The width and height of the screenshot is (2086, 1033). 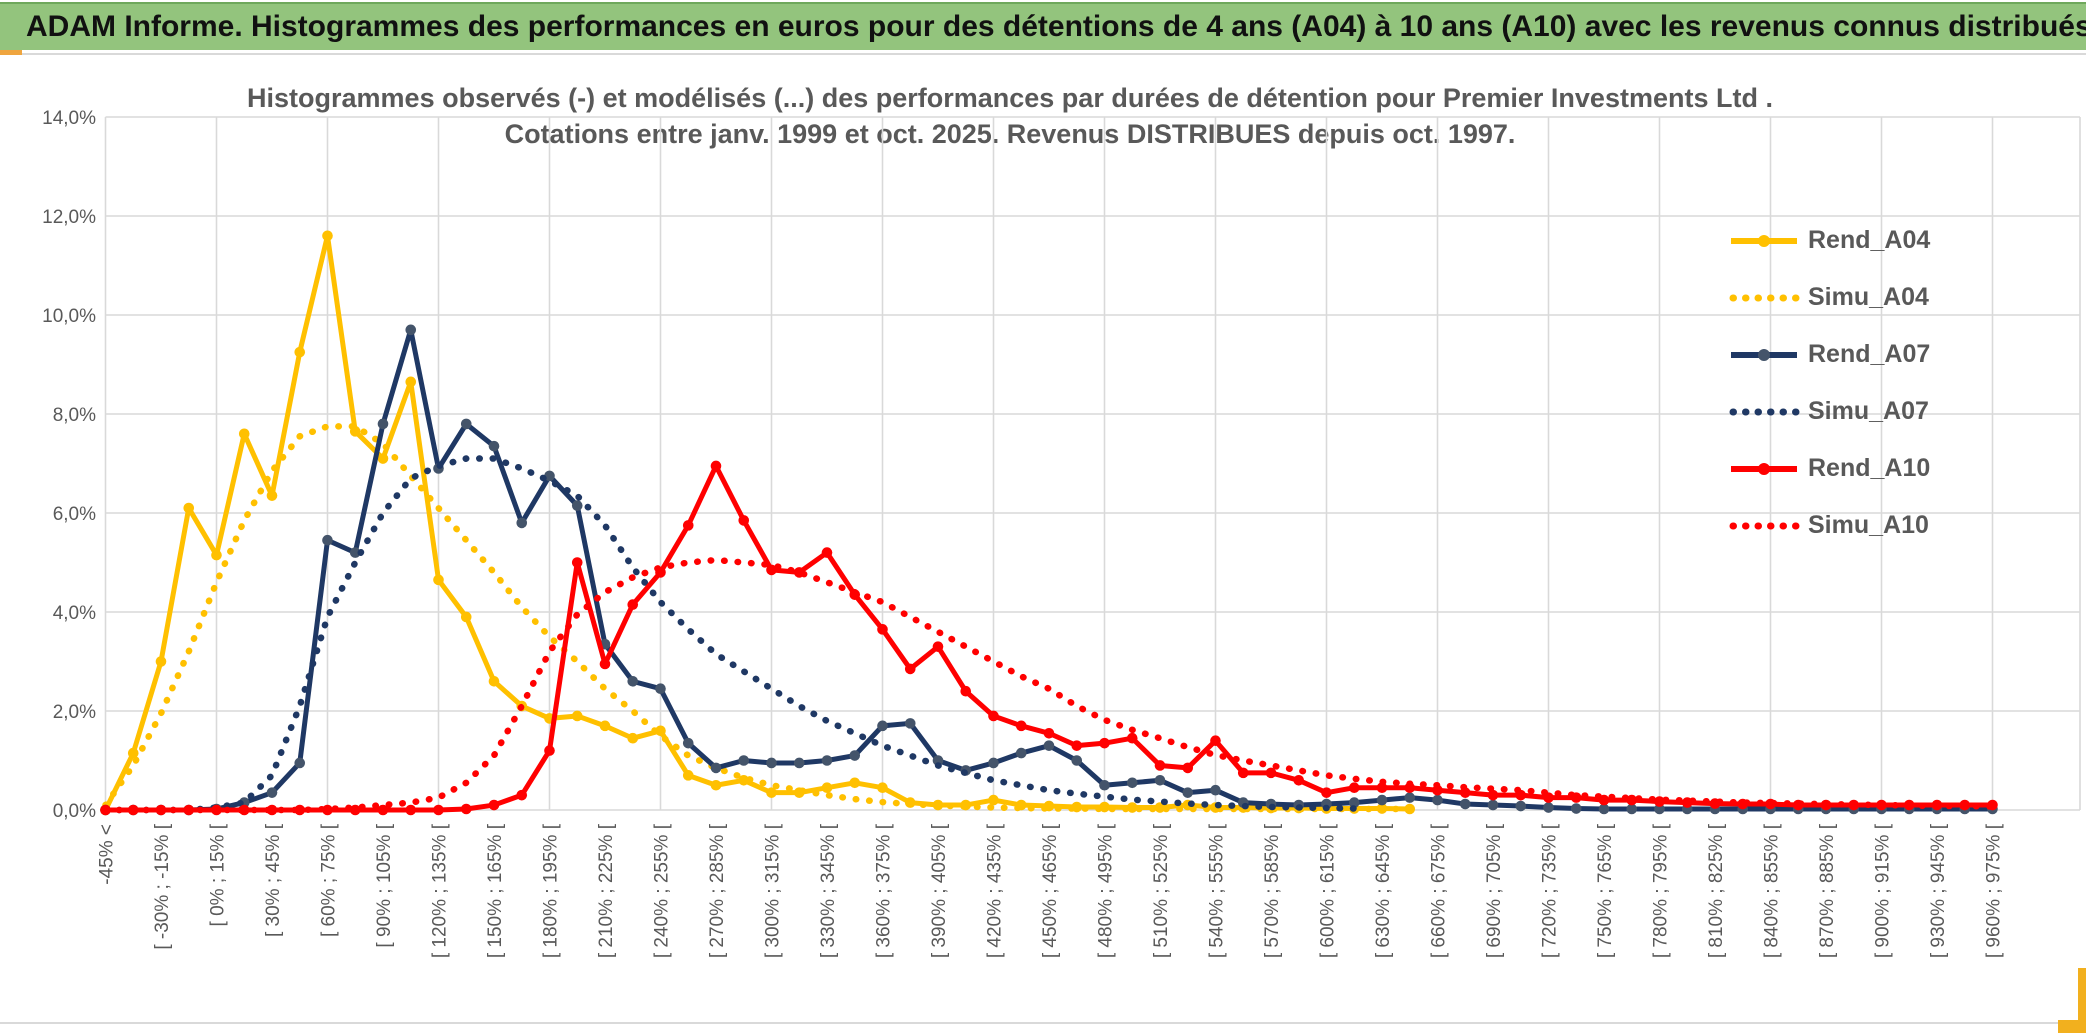 What do you see at coordinates (2082, 1000) in the screenshot?
I see `orange-corner-vertical` at bounding box center [2082, 1000].